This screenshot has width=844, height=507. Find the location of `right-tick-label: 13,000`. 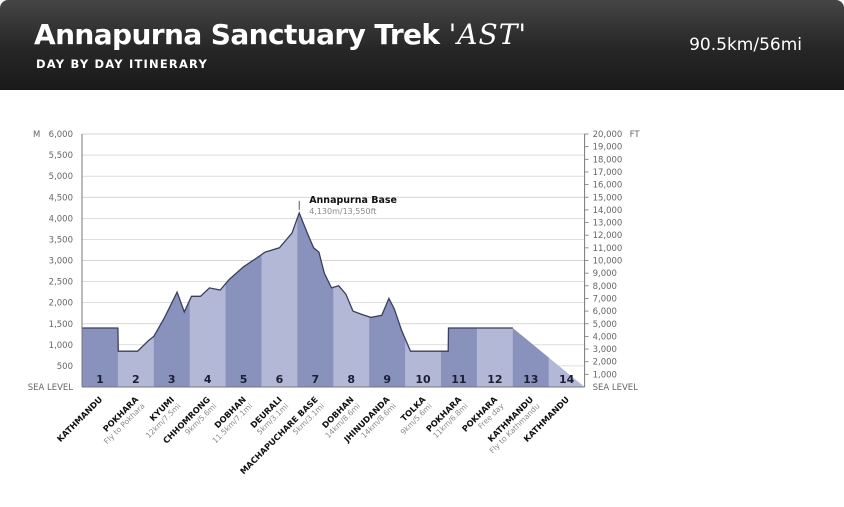

right-tick-label: 13,000 is located at coordinates (608, 224).